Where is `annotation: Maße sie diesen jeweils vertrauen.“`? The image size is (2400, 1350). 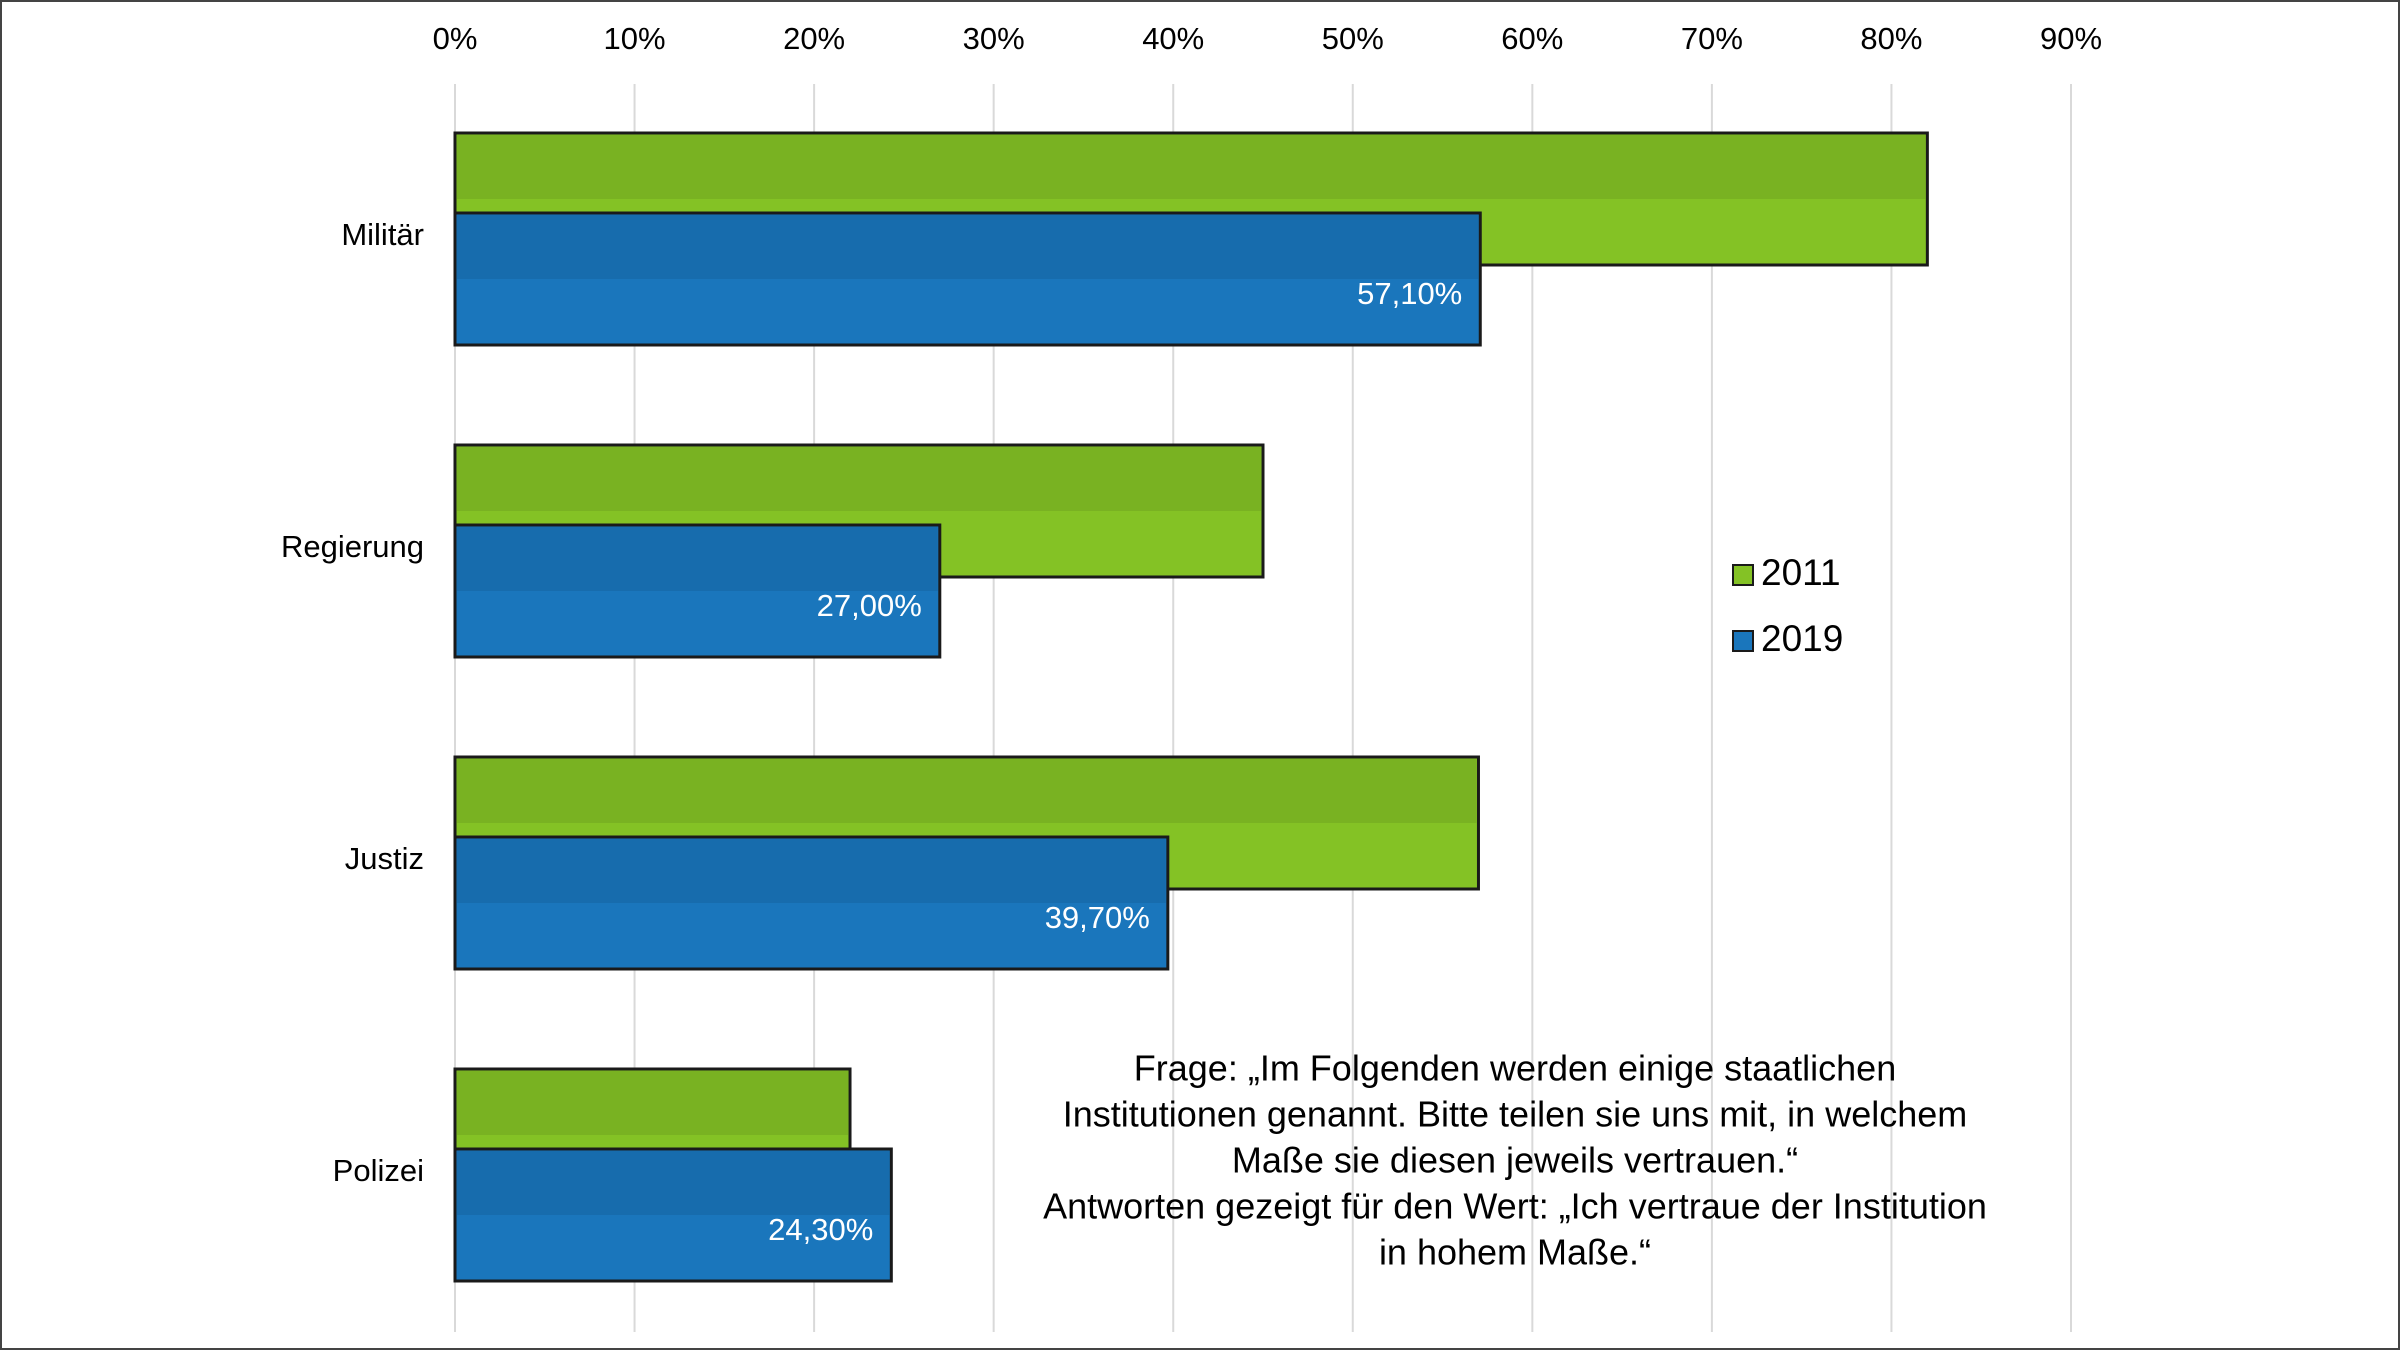
annotation: Maße sie diesen jeweils vertrauen.“ is located at coordinates (1515, 1160).